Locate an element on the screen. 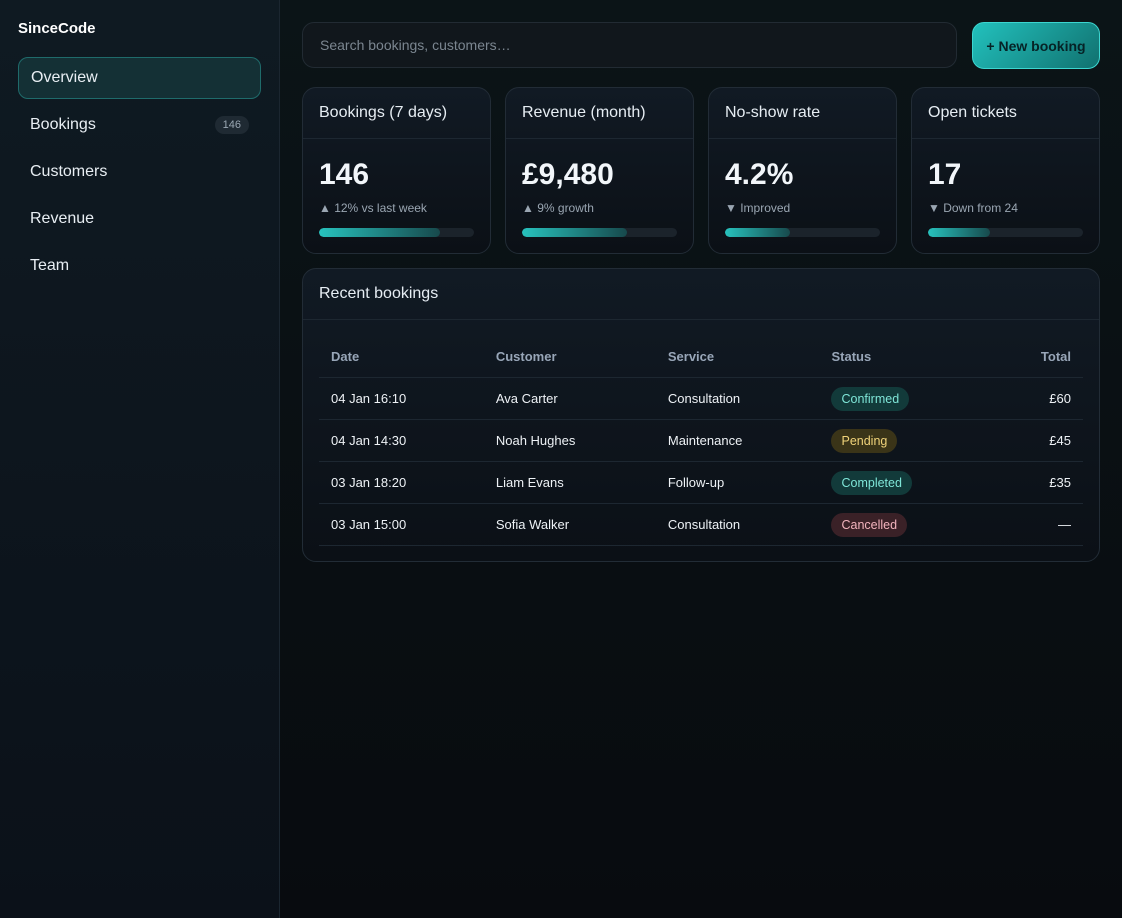  kpi-note: ▲ 12% vs last week is located at coordinates (373, 208).